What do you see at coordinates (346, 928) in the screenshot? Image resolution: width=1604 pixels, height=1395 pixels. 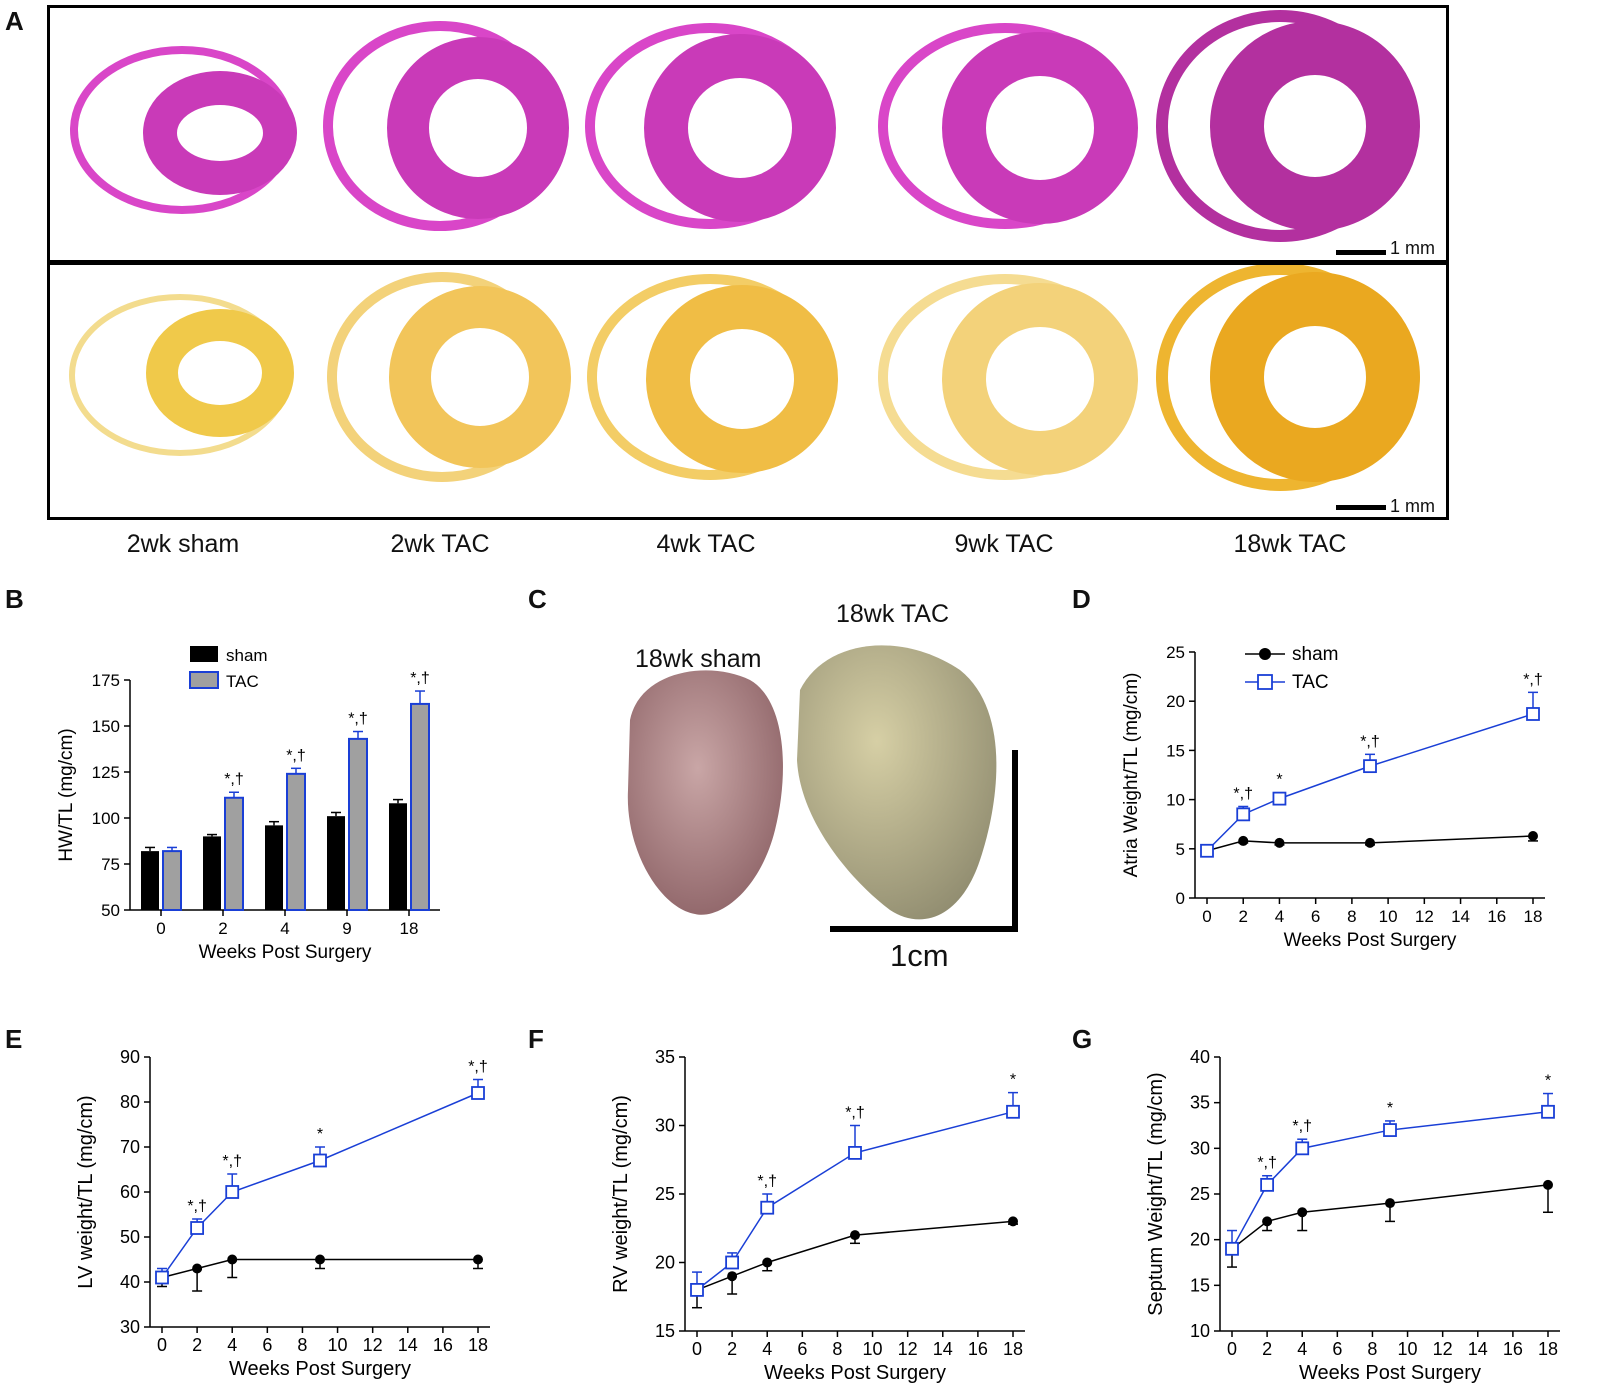 I see `chart-b-xtick-label: 9` at bounding box center [346, 928].